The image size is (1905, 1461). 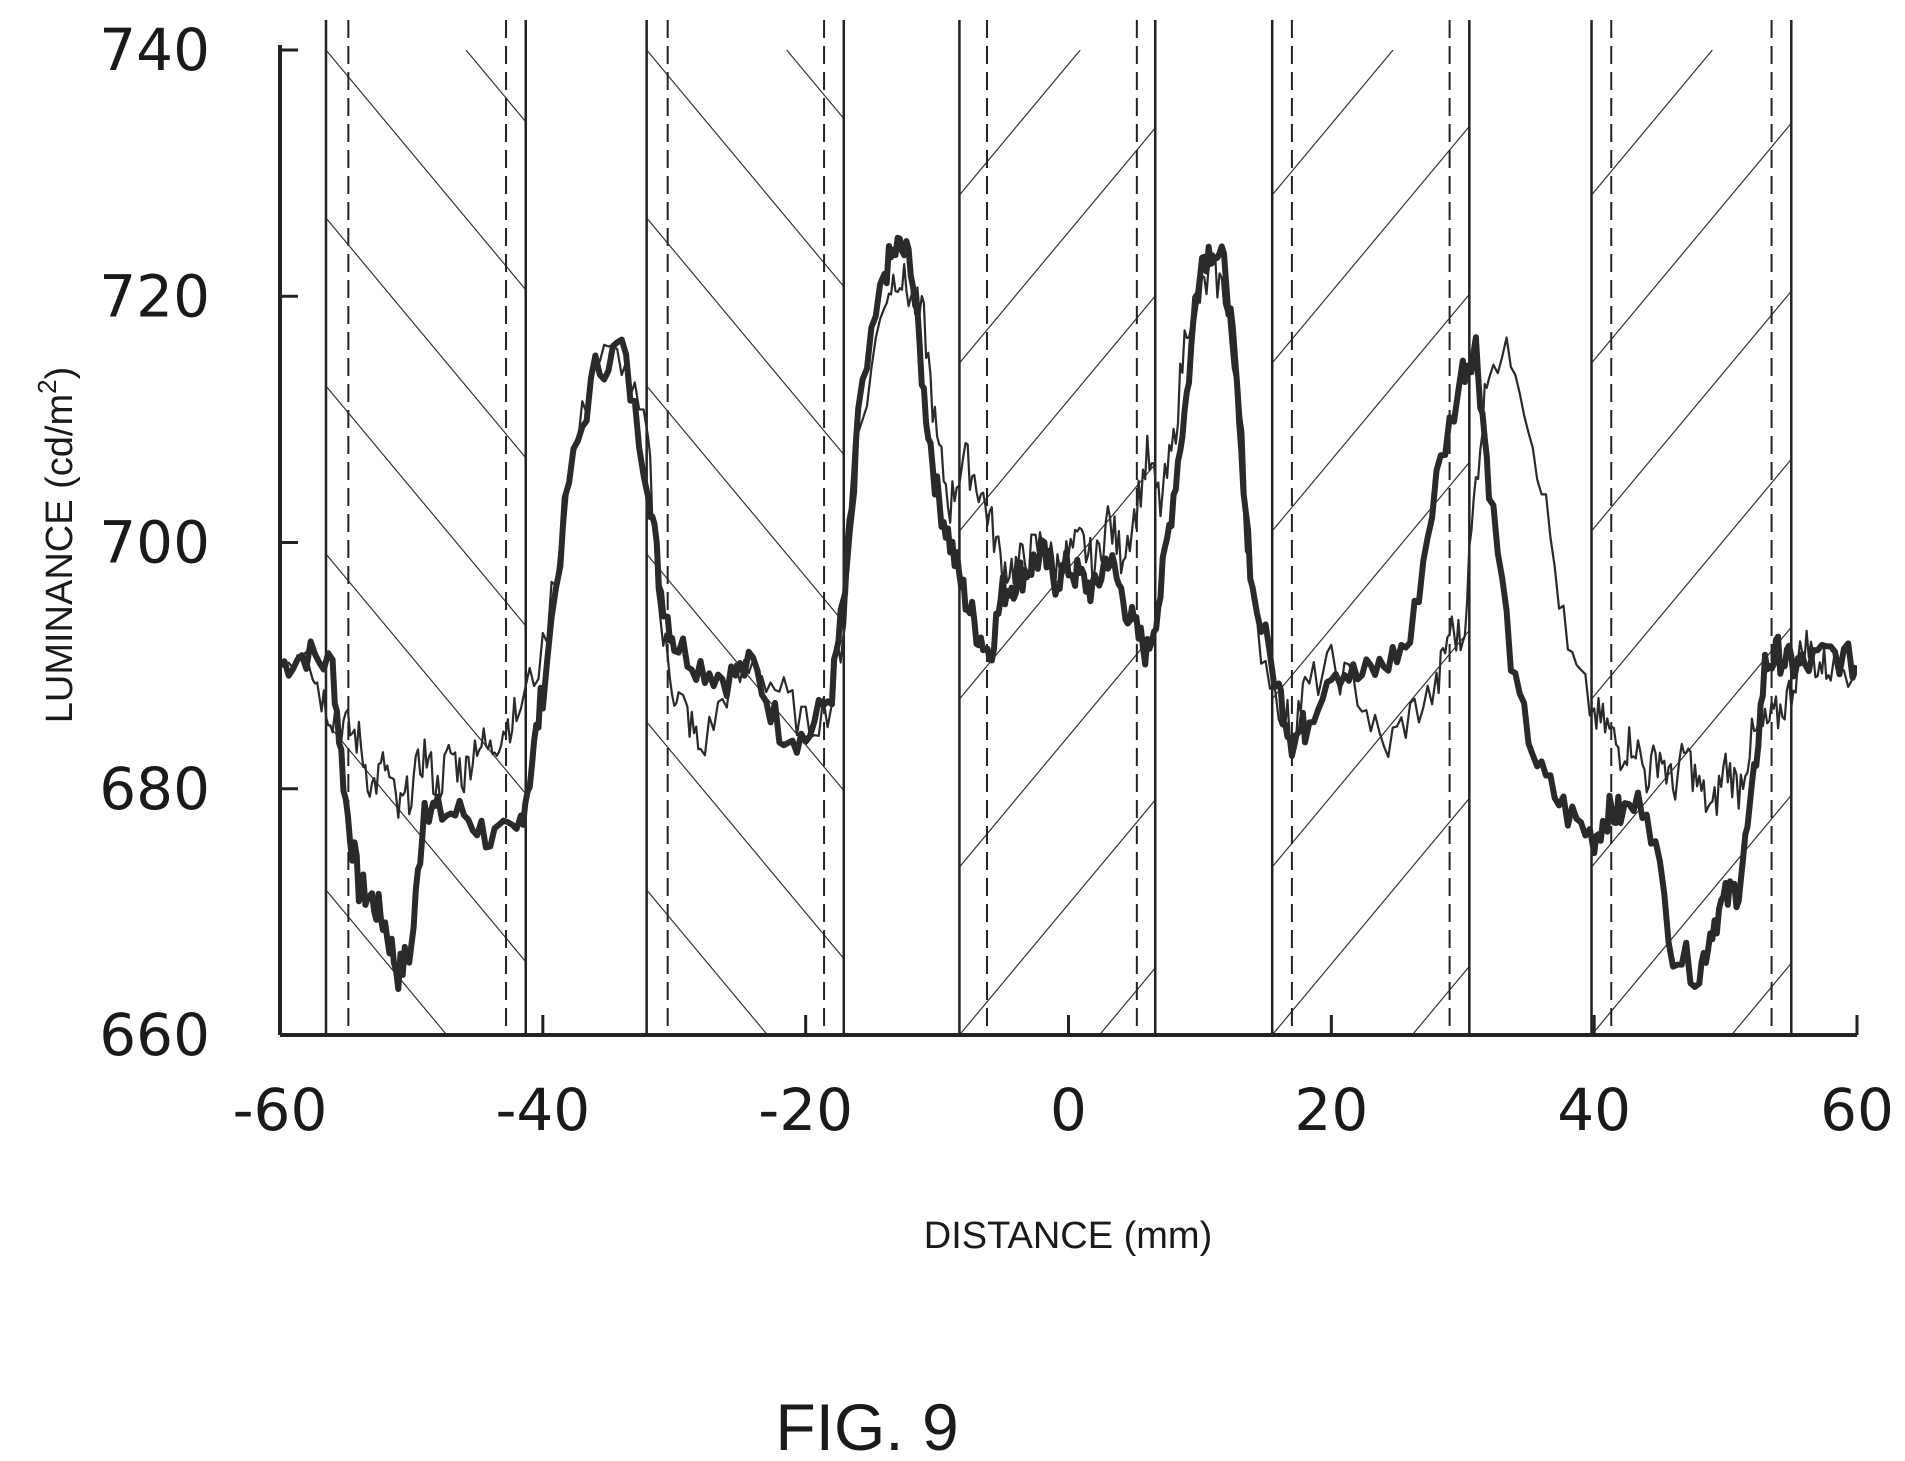 What do you see at coordinates (866, 1425) in the screenshot?
I see `figure-label: FIG. 9` at bounding box center [866, 1425].